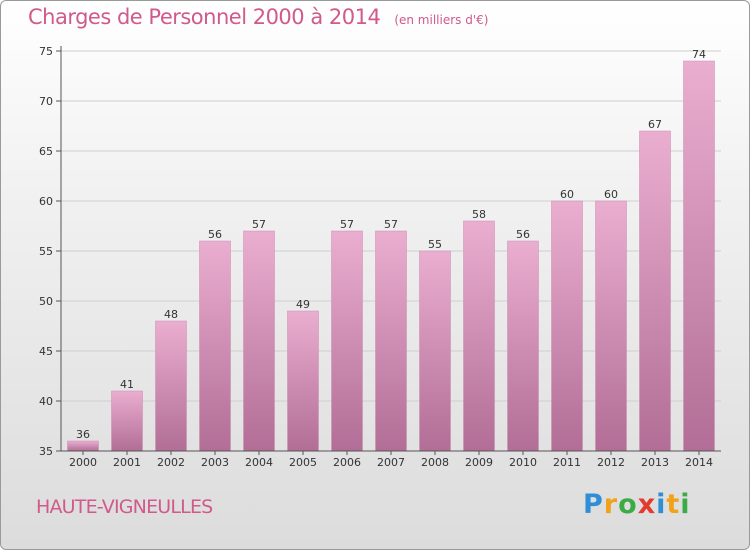 The image size is (750, 550). Describe the element at coordinates (46, 351) in the screenshot. I see `y-tick-label: 45` at that location.